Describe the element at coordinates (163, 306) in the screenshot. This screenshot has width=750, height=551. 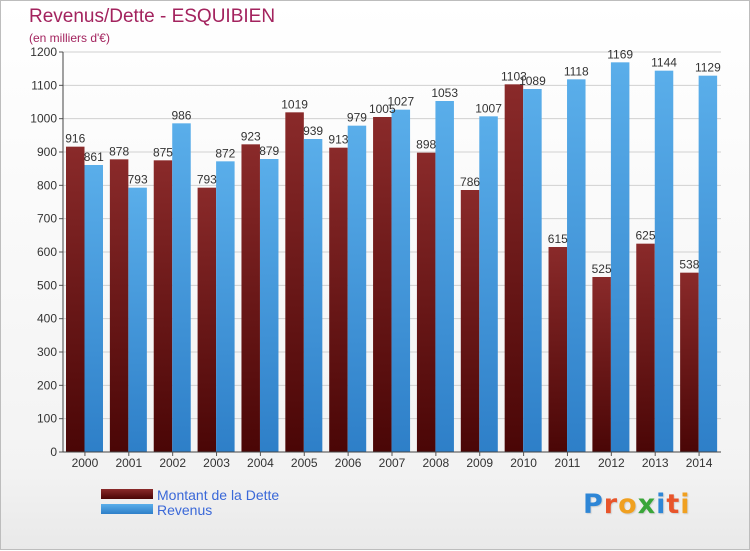
I see `bar-dette-2002` at that location.